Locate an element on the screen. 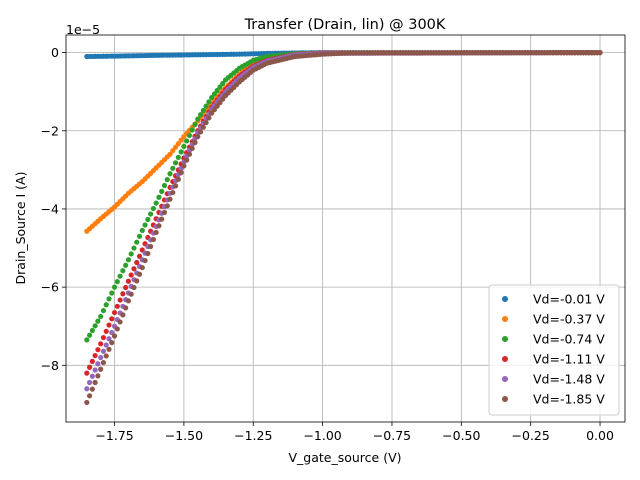 This screenshot has width=640, height=480. y-tick-label: −8 is located at coordinates (50, 365).